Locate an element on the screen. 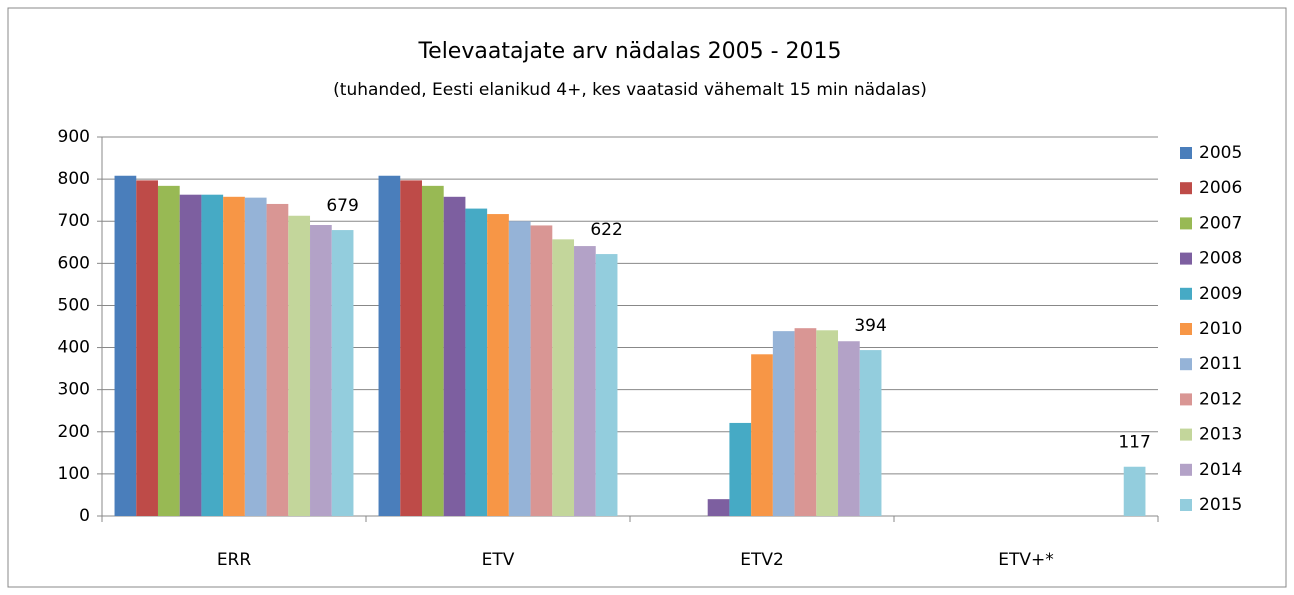 Image resolution: width=1294 pixels, height=595 pixels. legend-label: 2006 is located at coordinates (1220, 188).